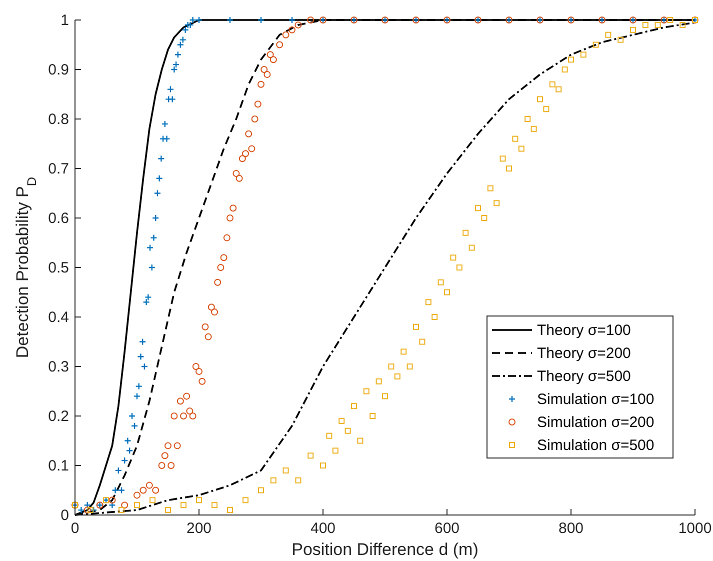  What do you see at coordinates (323, 528) in the screenshot?
I see `x-tick-label: 400` at bounding box center [323, 528].